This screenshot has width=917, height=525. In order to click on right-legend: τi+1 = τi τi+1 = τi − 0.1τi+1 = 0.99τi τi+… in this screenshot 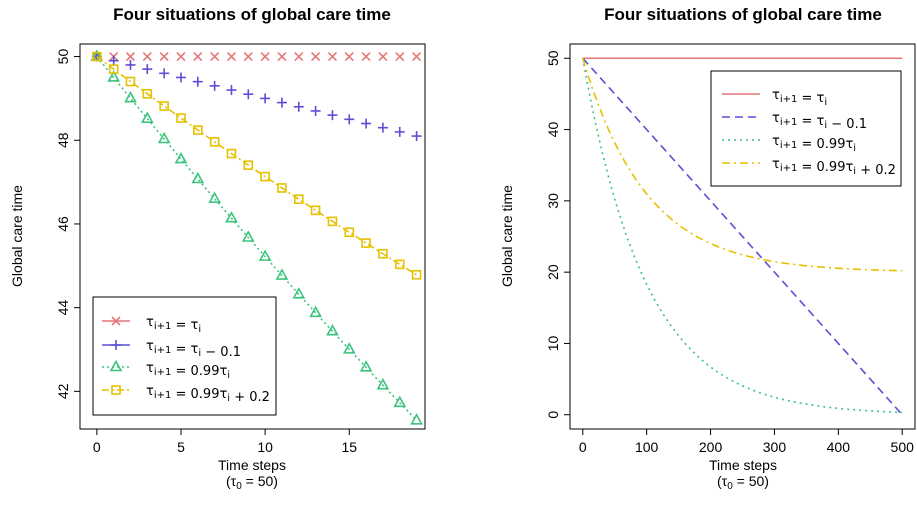, I will do `click(806, 128)`.